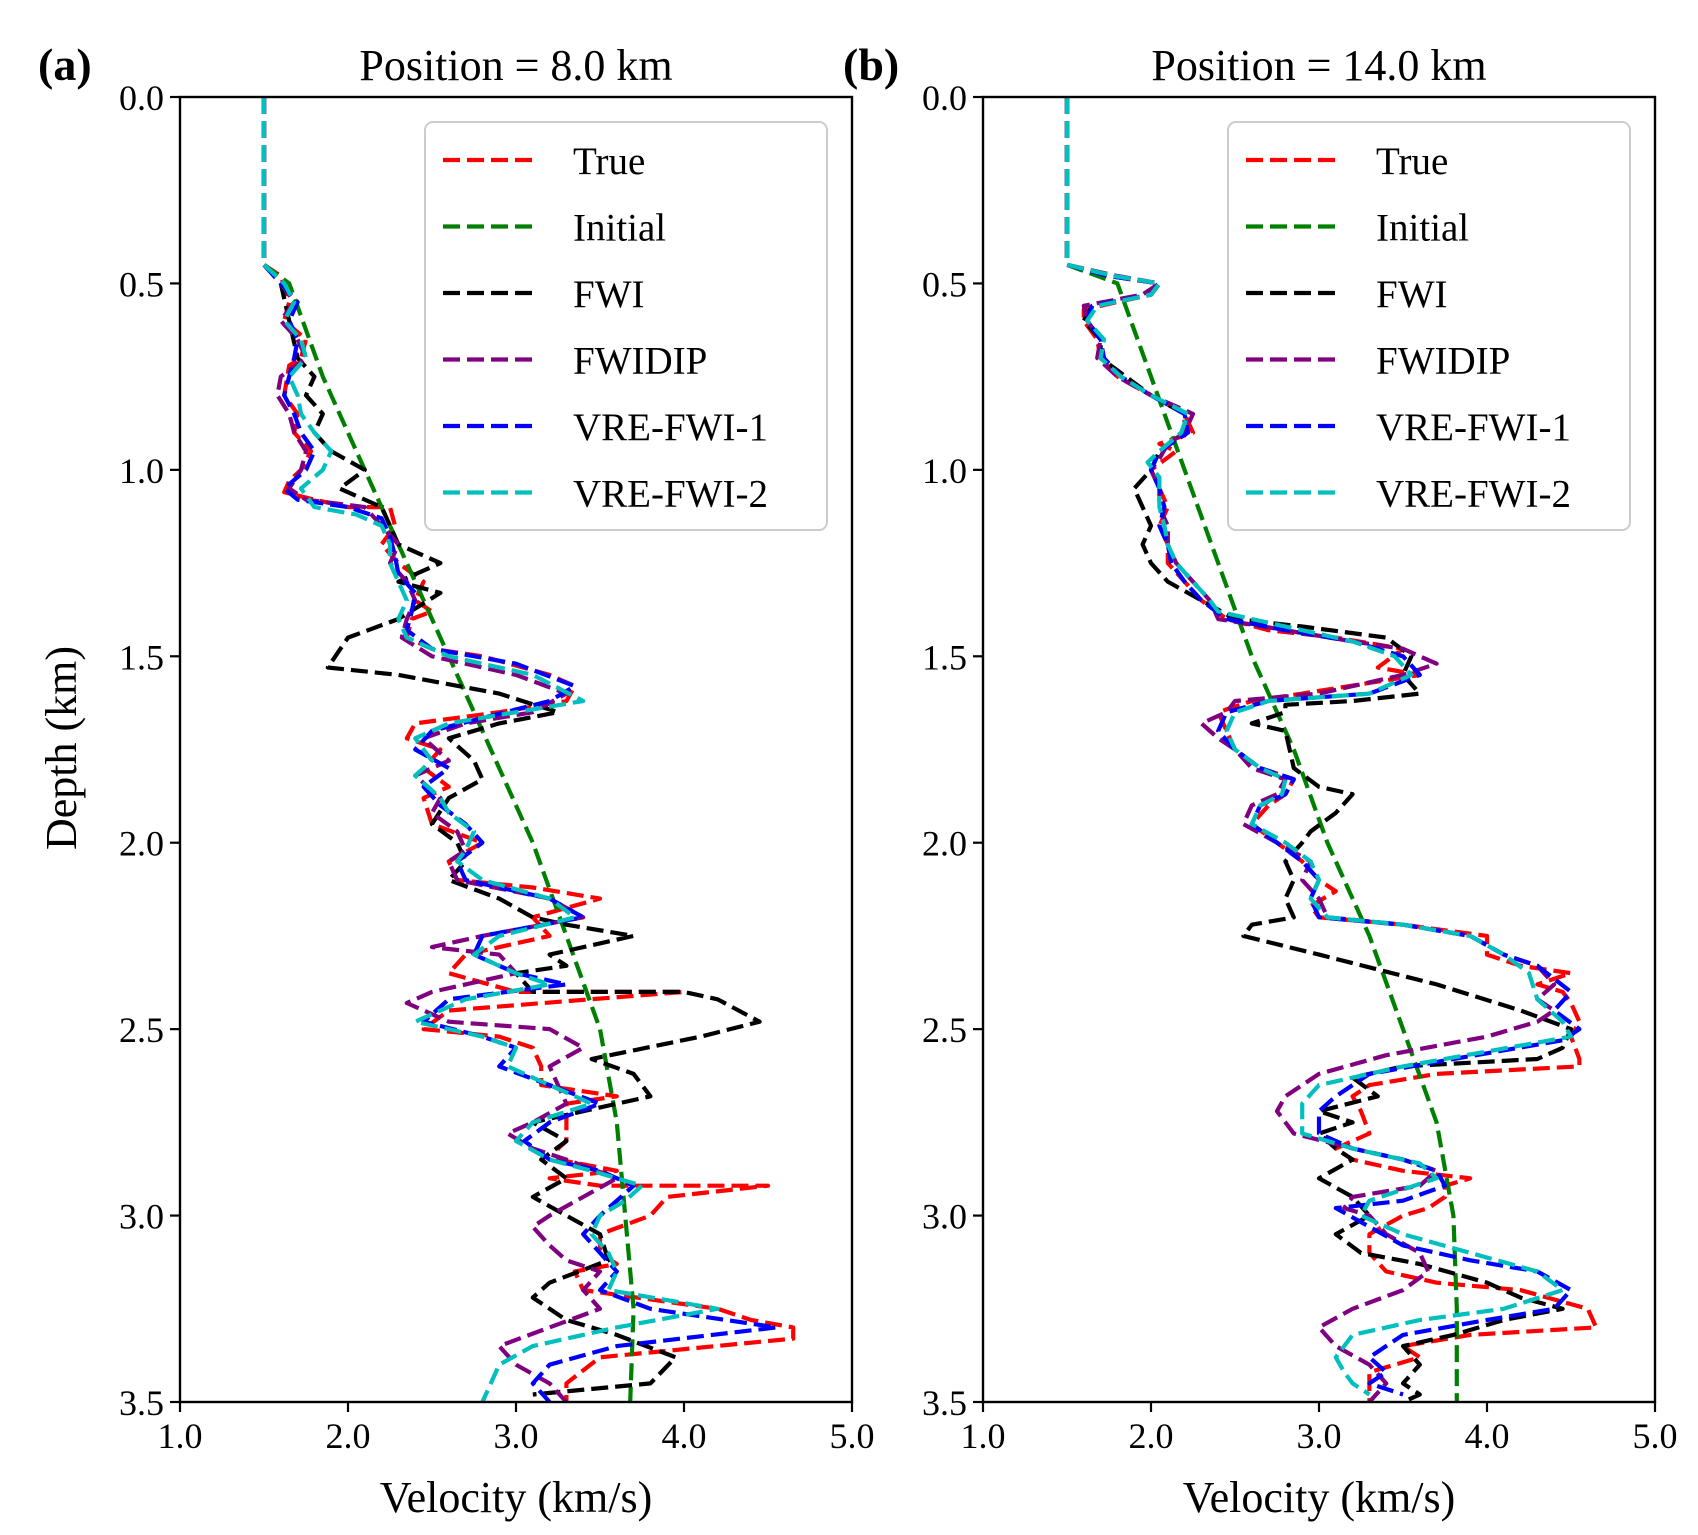 Image resolution: width=1698 pixels, height=1535 pixels. What do you see at coordinates (515, 65) in the screenshot?
I see `chart-title: Position = 8.0 km` at bounding box center [515, 65].